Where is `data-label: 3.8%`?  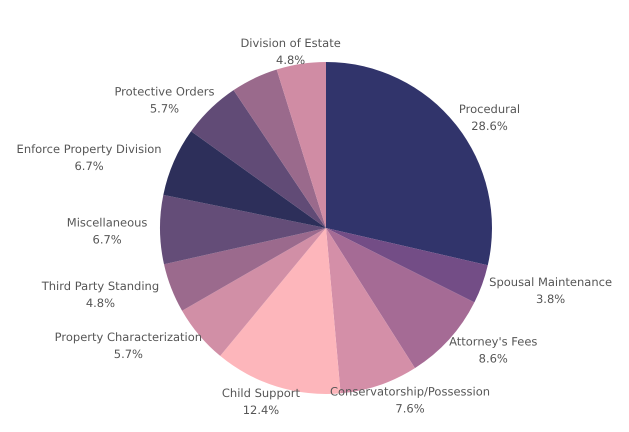
data-label: 3.8% is located at coordinates (551, 299).